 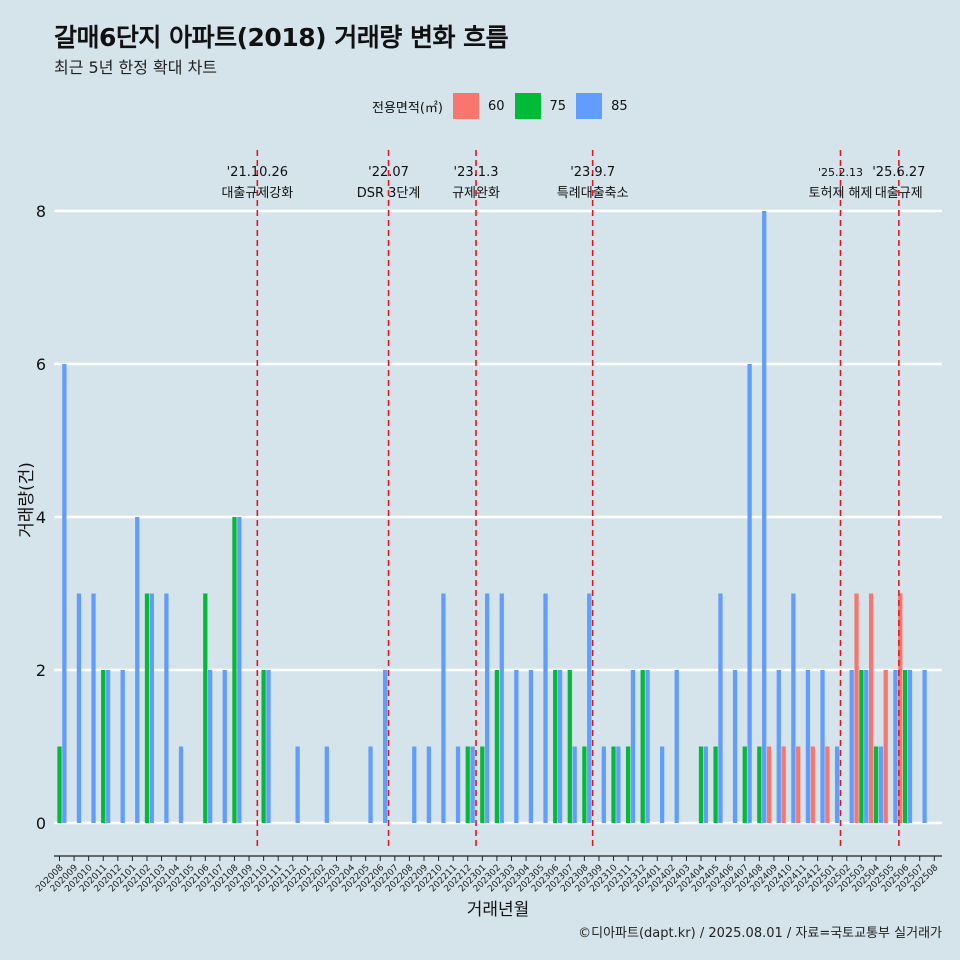 I want to click on legend-label-85: 85, so click(x=619, y=106).